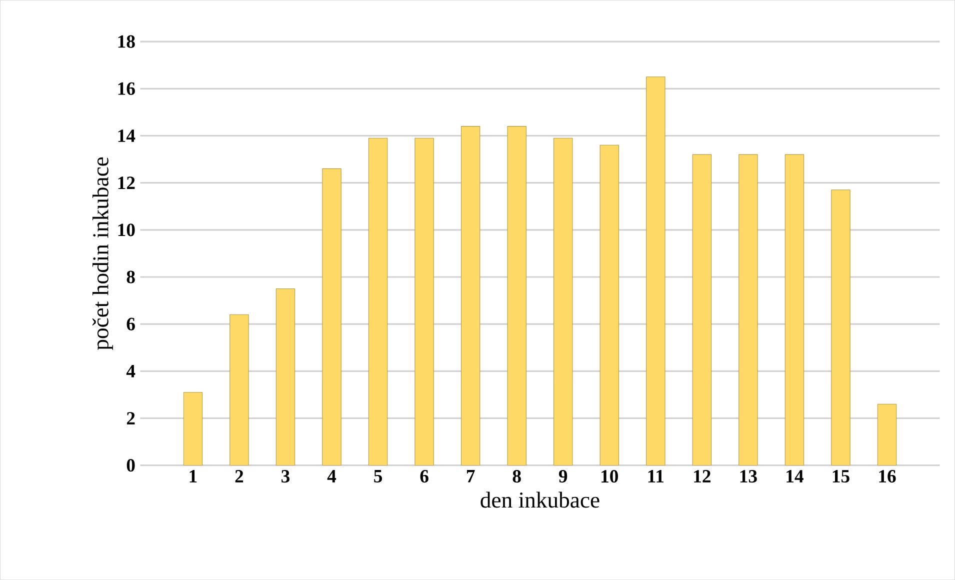  Describe the element at coordinates (126, 230) in the screenshot. I see `y-tick-label: 10` at that location.